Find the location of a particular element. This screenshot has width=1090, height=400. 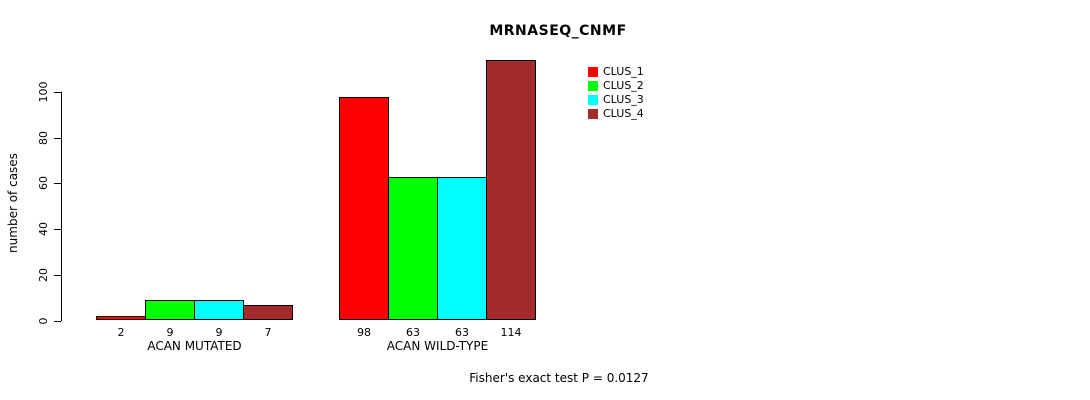

category-label: ACAN WILD-TYPE is located at coordinates (437, 346).